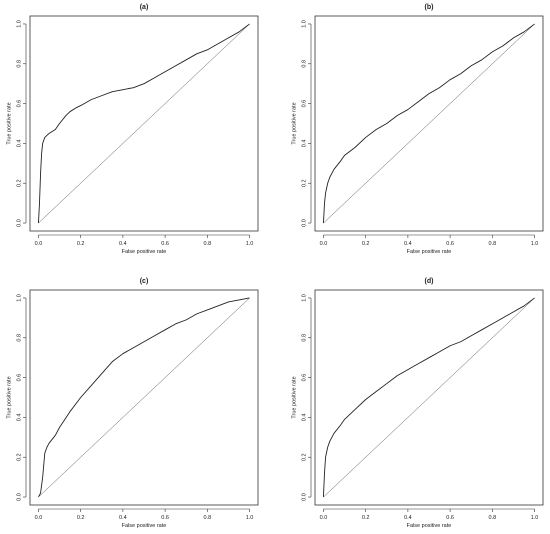 This screenshot has width=550, height=534. What do you see at coordinates (304, 298) in the screenshot?
I see `y-tick-label-d: 1.0` at bounding box center [304, 298].